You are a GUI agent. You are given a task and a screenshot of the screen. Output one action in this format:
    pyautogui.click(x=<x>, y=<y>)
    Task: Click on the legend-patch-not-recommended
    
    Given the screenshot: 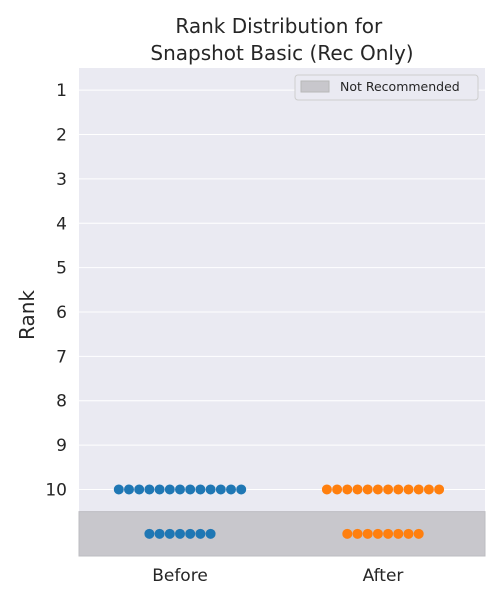 What is the action you would take?
    pyautogui.click(x=315, y=86)
    